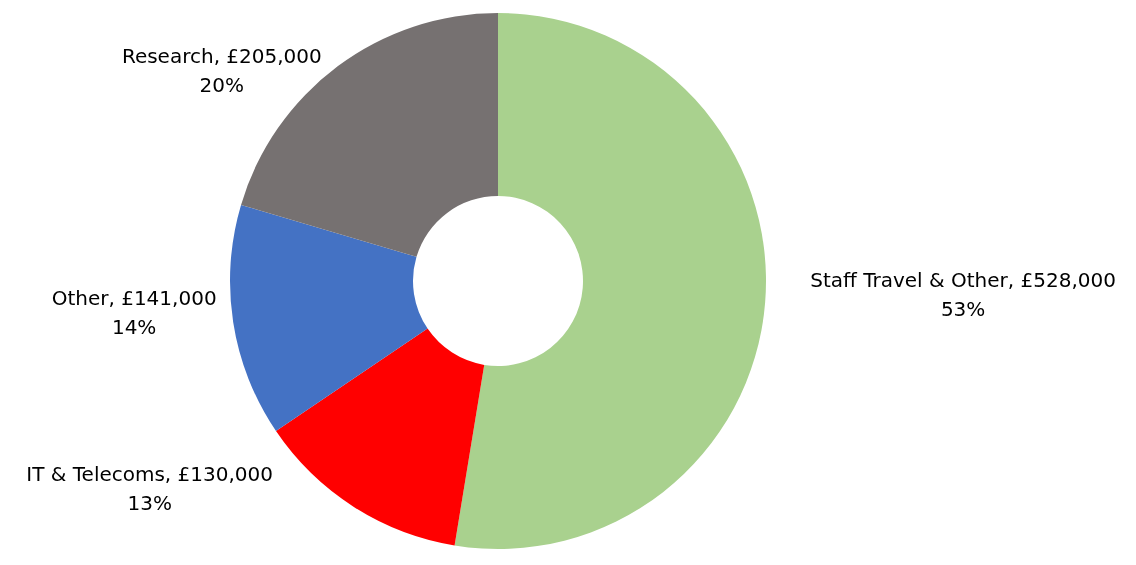 The width and height of the screenshot is (1136, 565). I want to click on slice-label: Other, £141,000 14%, so click(134, 313).